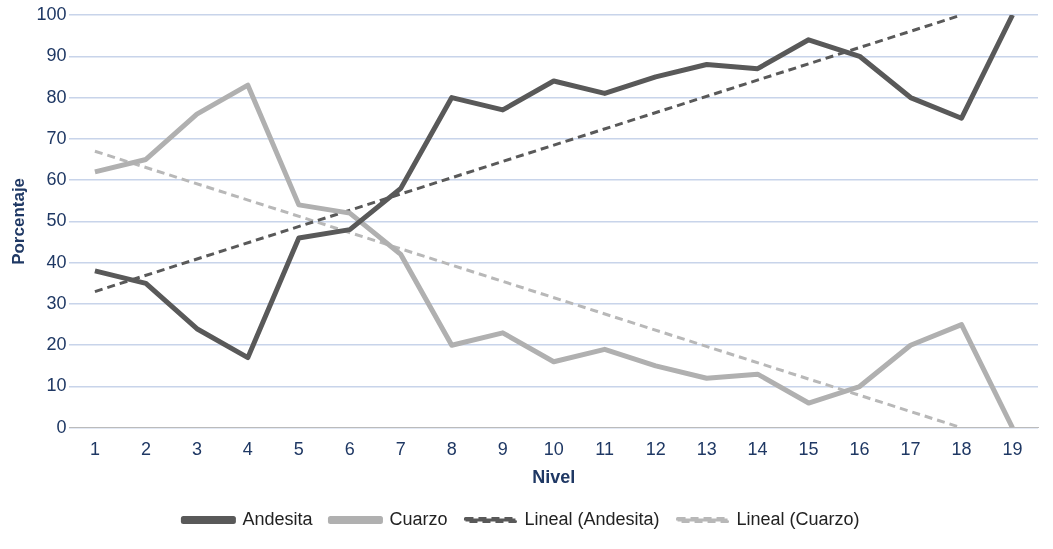  Describe the element at coordinates (247, 448) in the screenshot. I see `x-tick-label: 4` at that location.